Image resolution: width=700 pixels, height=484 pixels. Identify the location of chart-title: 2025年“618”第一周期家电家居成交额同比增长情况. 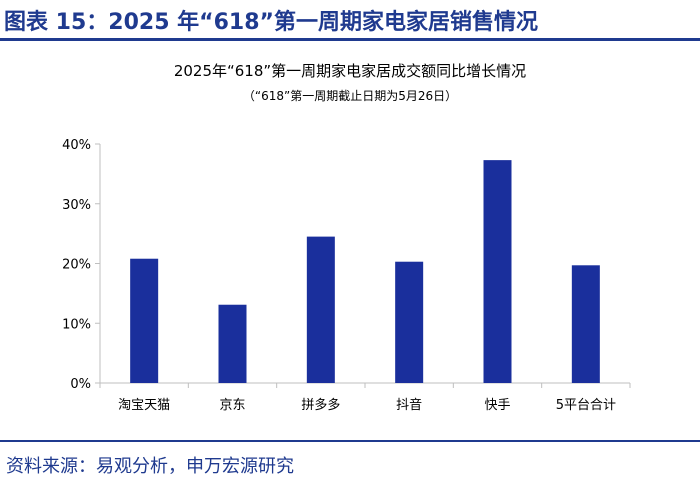
(350, 71).